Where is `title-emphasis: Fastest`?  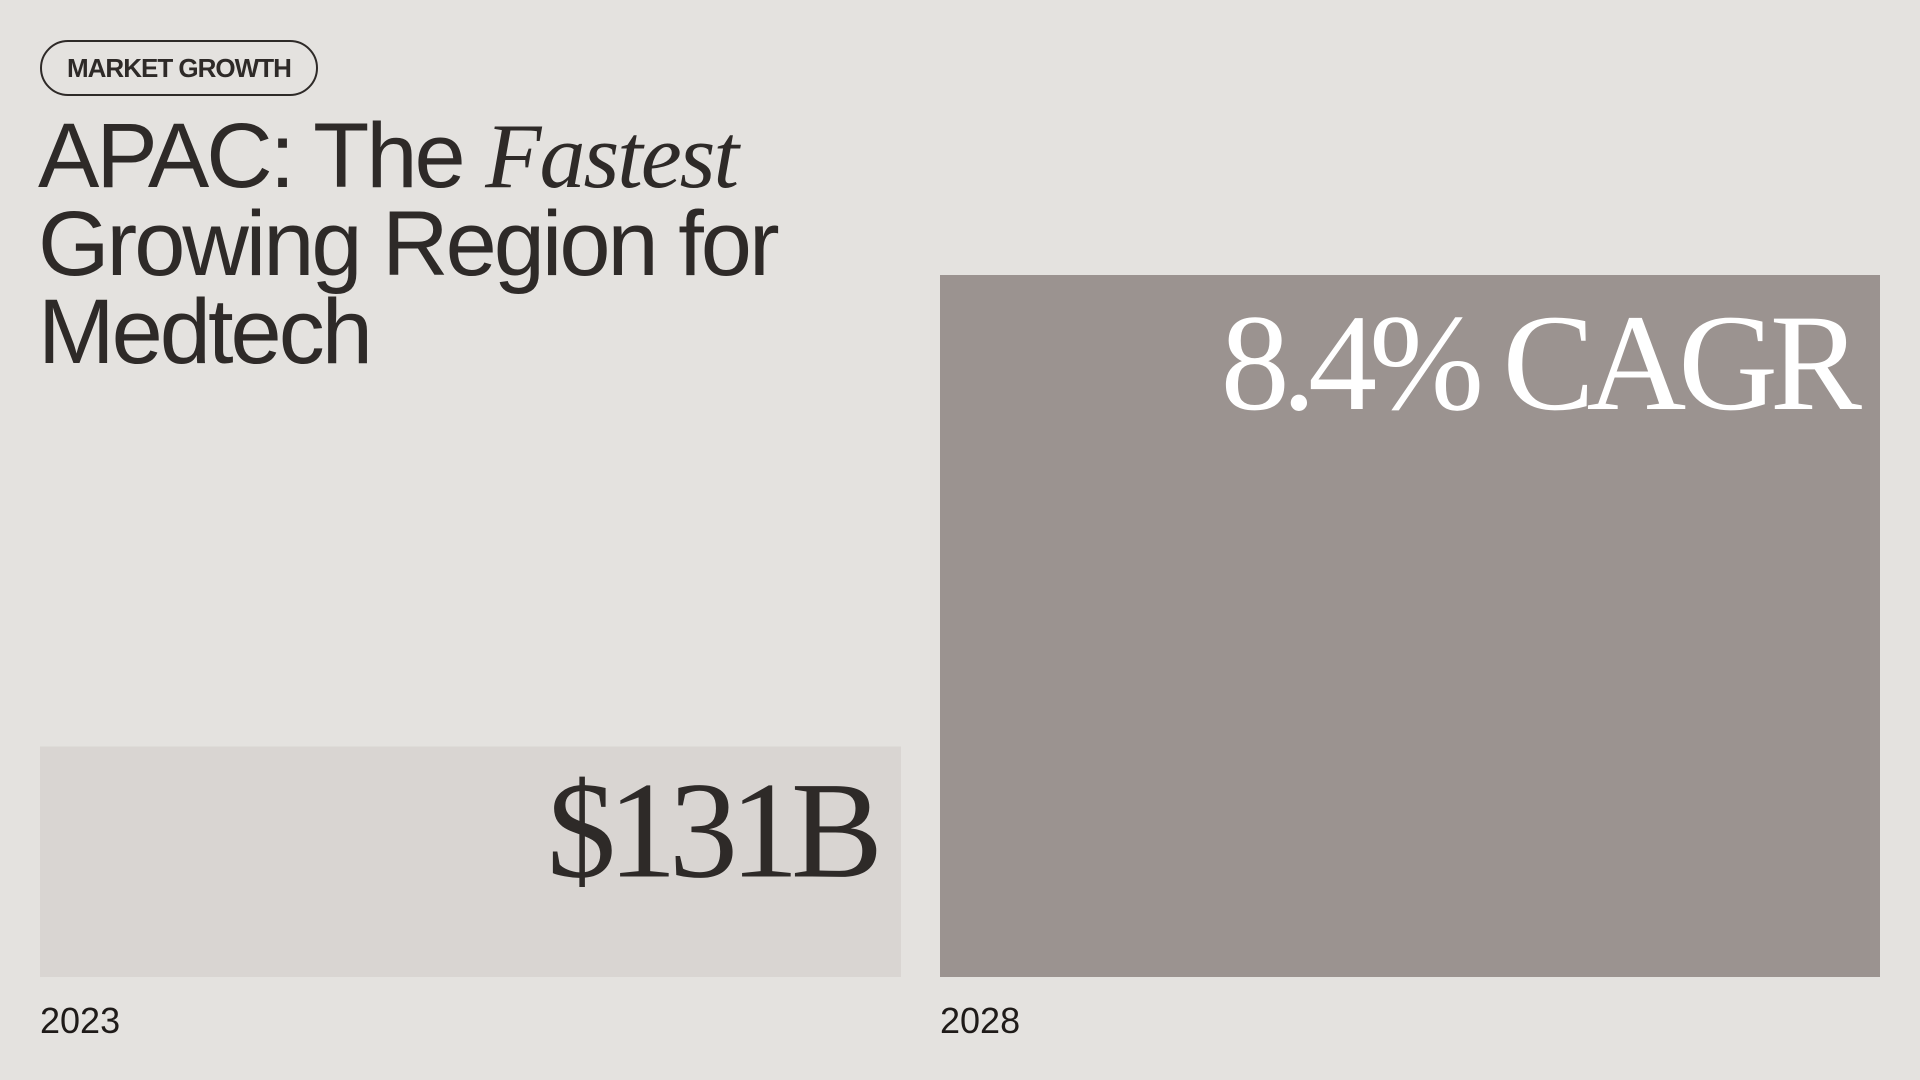
title-emphasis: Fastest is located at coordinates (612, 156).